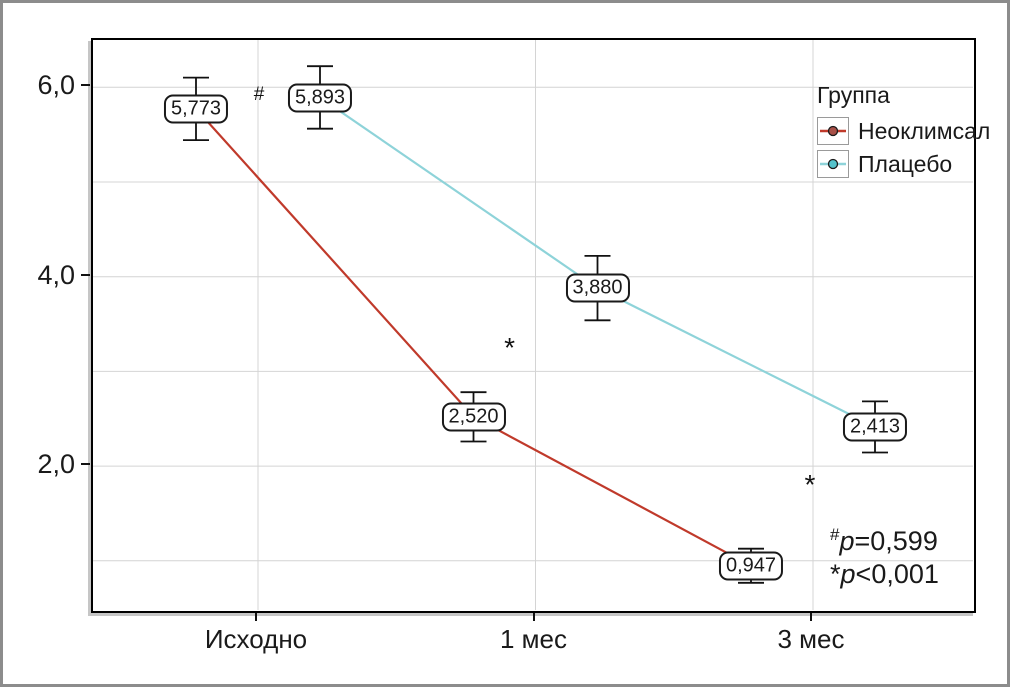 The image size is (1010, 687). I want to click on footnote-star: *p<0,001, so click(884, 574).